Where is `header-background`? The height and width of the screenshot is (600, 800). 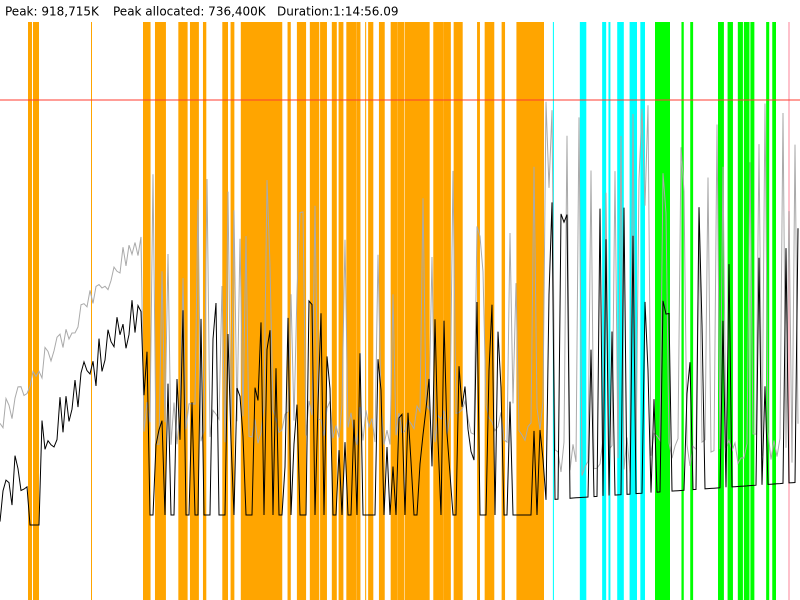 header-background is located at coordinates (400, 11).